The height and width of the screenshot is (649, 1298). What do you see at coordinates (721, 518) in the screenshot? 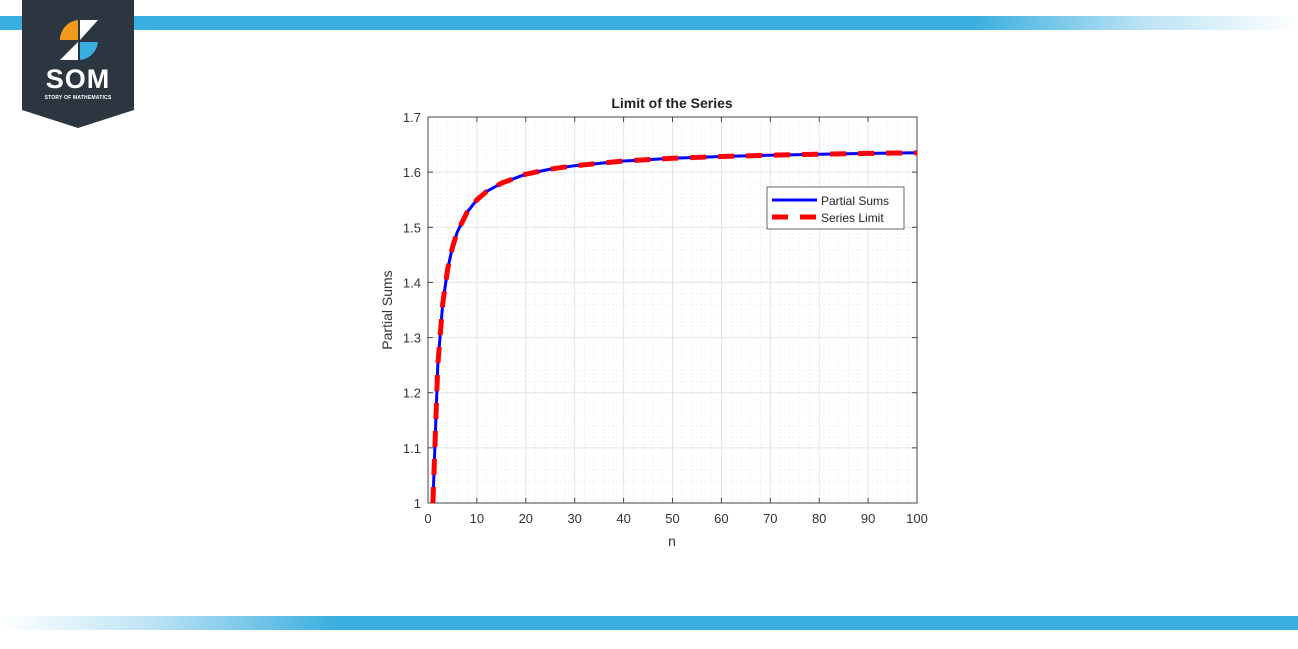
I see `svg-text: 60` at bounding box center [721, 518].